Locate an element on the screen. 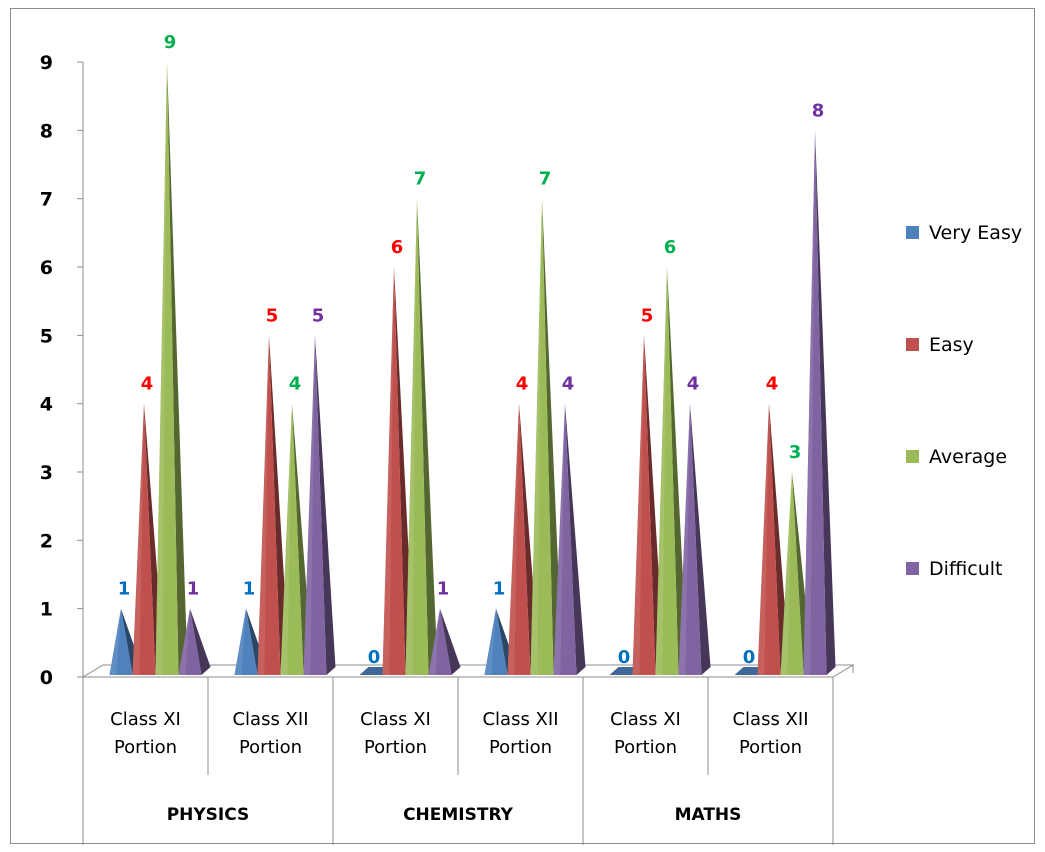 This screenshot has height=852, width=1045. legend-label: Difficult is located at coordinates (966, 569).